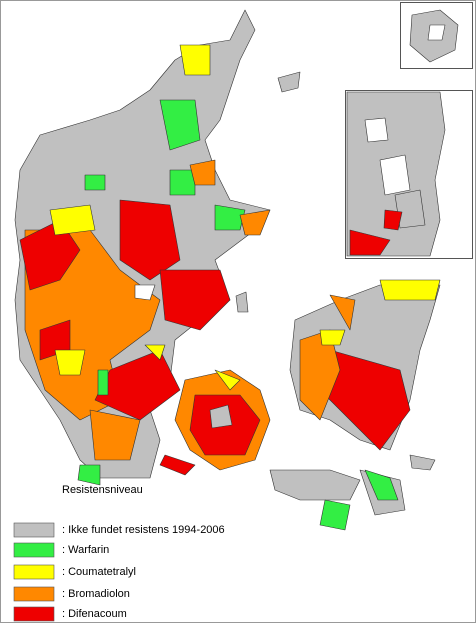 Image resolution: width=476 pixels, height=623 pixels. What do you see at coordinates (102, 490) in the screenshot?
I see `legend-title: Resistensniveau` at bounding box center [102, 490].